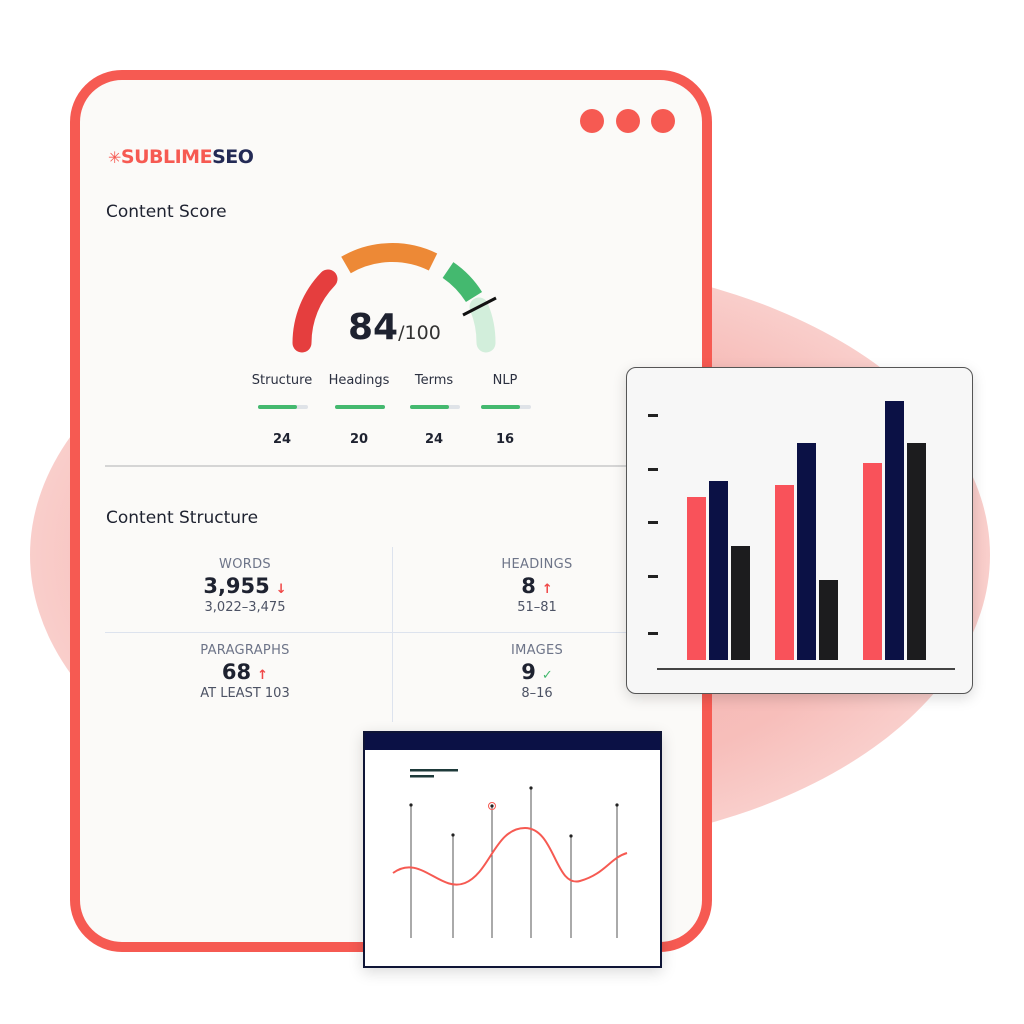  What do you see at coordinates (537, 586) in the screenshot?
I see `metric-headings: HEADINGS 8 ↑ 51–81` at bounding box center [537, 586].